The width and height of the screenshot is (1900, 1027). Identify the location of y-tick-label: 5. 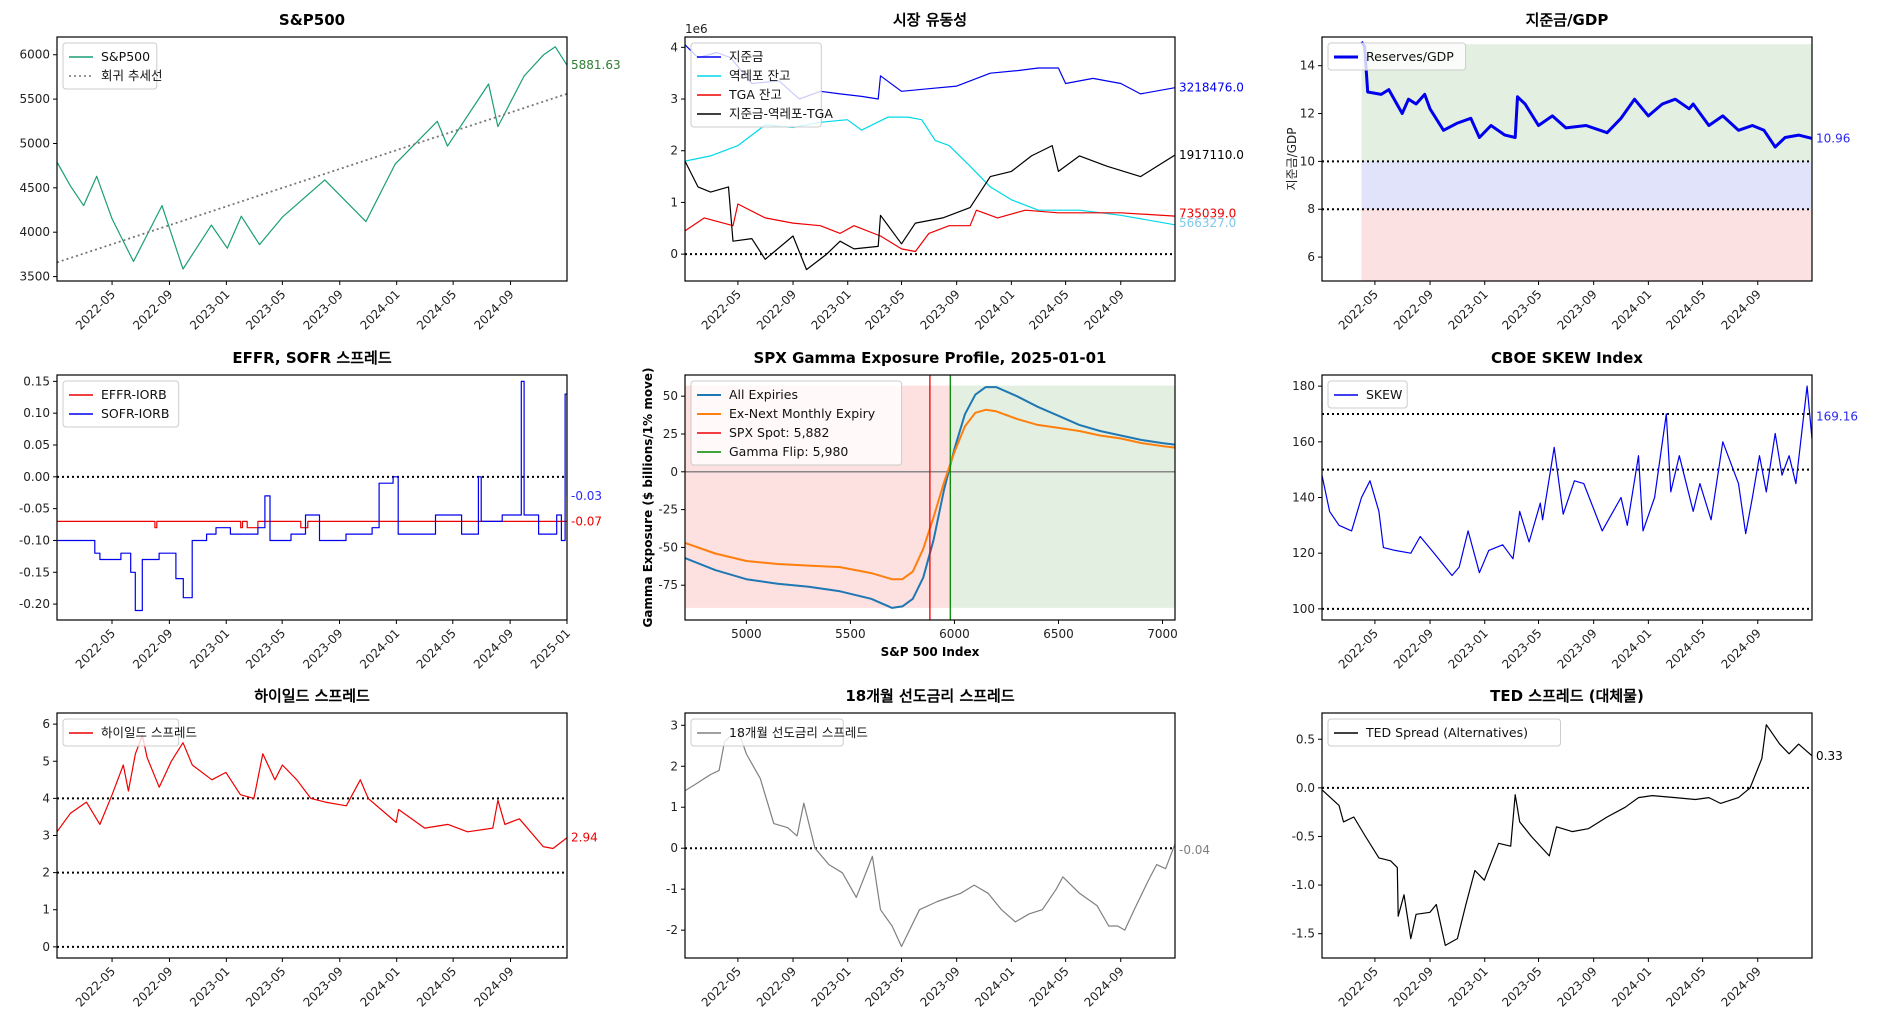
(46, 761).